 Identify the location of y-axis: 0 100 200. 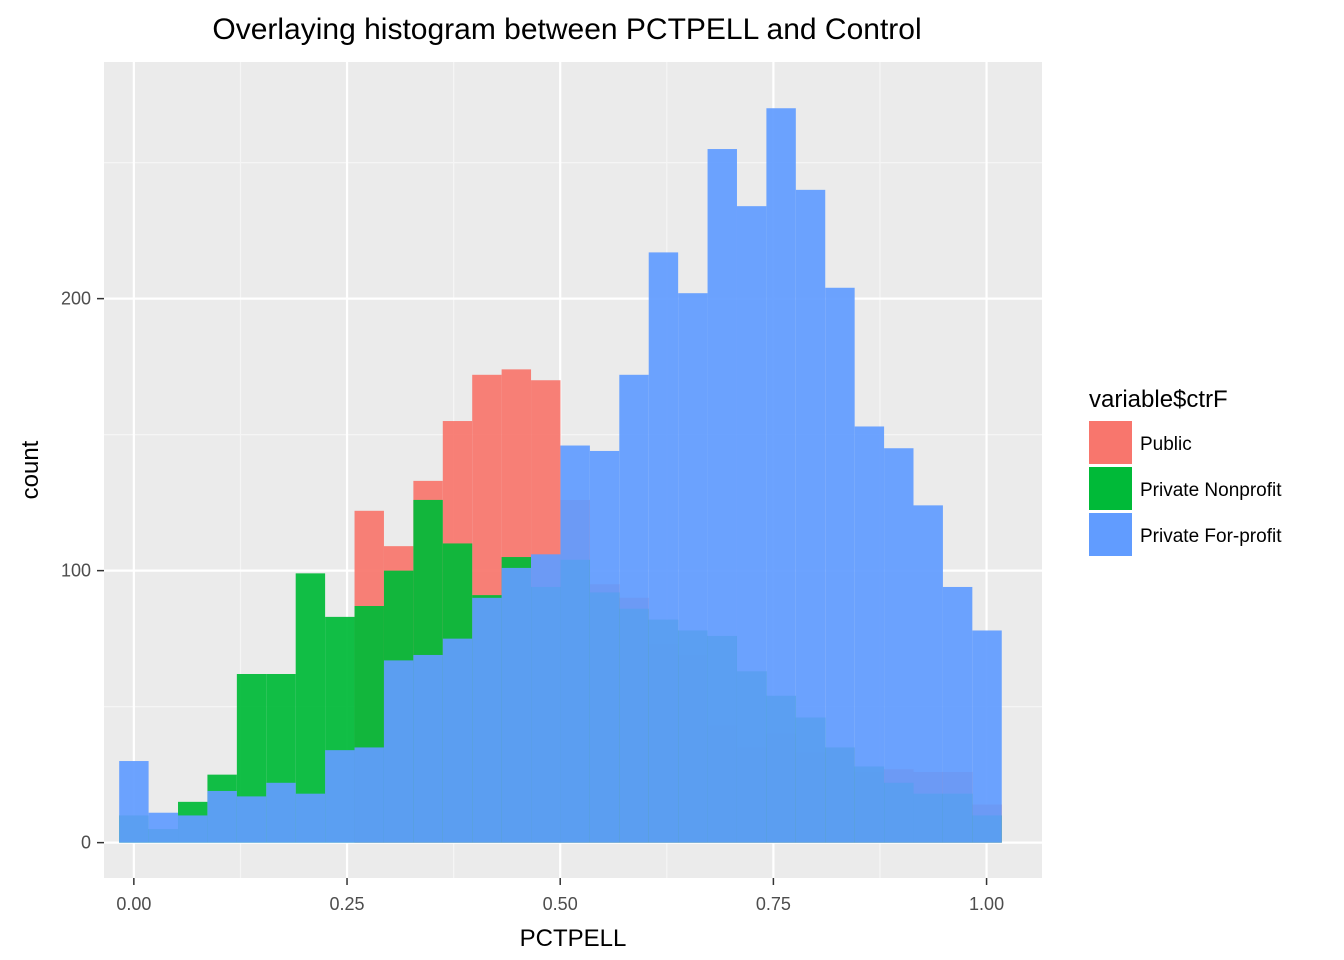
(82, 571).